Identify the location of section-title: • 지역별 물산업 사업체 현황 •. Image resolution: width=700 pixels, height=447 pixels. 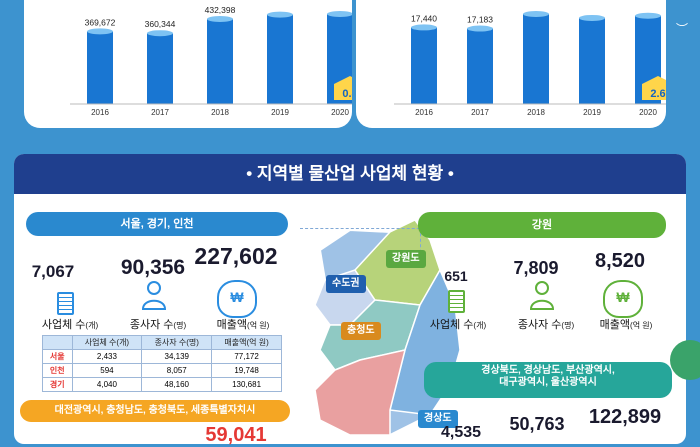
(350, 173).